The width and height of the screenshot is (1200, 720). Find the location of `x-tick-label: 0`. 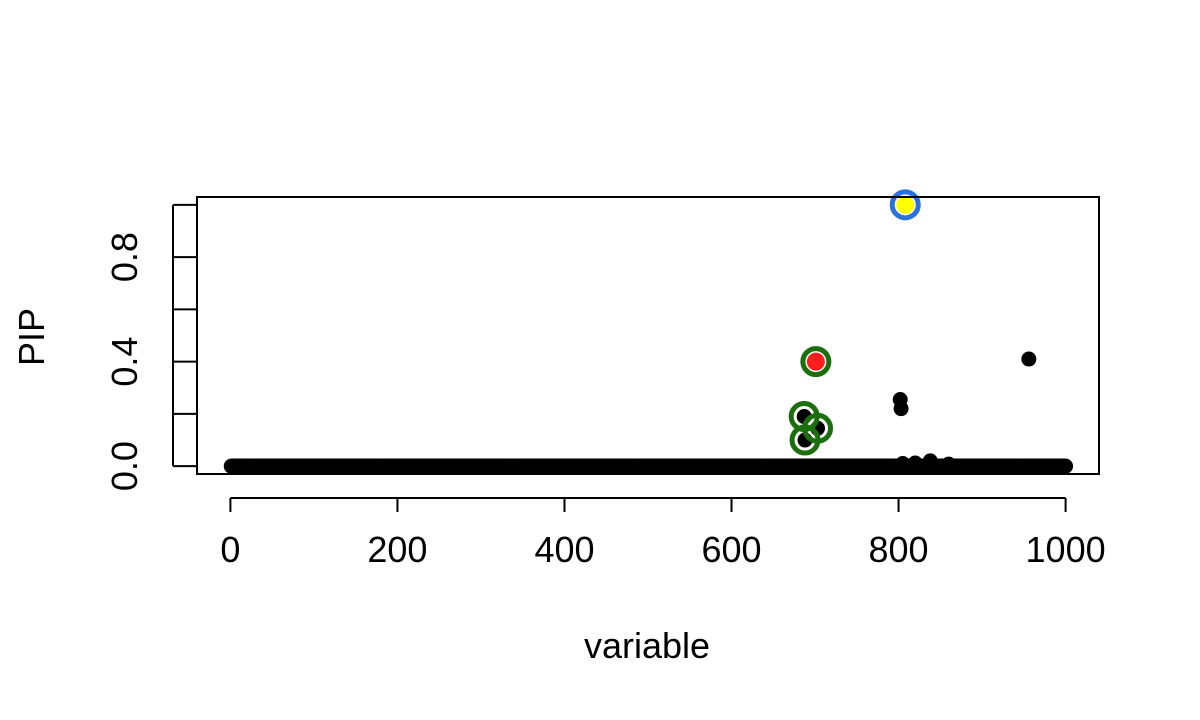

x-tick-label: 0 is located at coordinates (230, 549).